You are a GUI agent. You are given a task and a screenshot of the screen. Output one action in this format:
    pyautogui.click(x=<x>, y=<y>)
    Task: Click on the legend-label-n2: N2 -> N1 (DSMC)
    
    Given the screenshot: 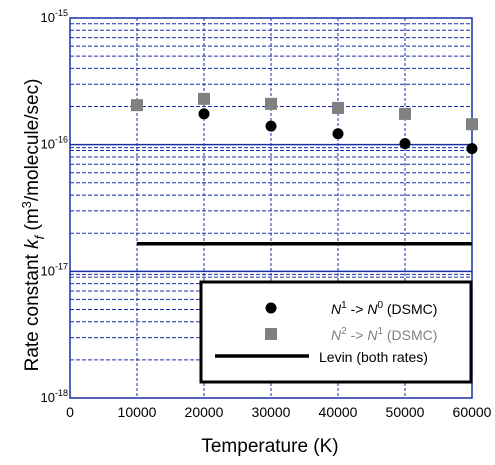 What is the action you would take?
    pyautogui.click(x=384, y=334)
    